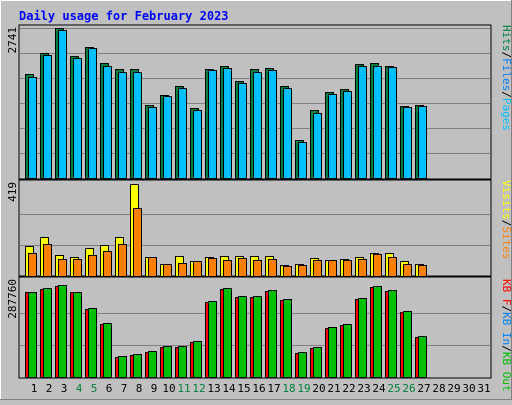 This screenshot has width=512, height=405. What do you see at coordinates (12, 192) in the screenshot?
I see `visits-ymax-label: 419` at bounding box center [12, 192].